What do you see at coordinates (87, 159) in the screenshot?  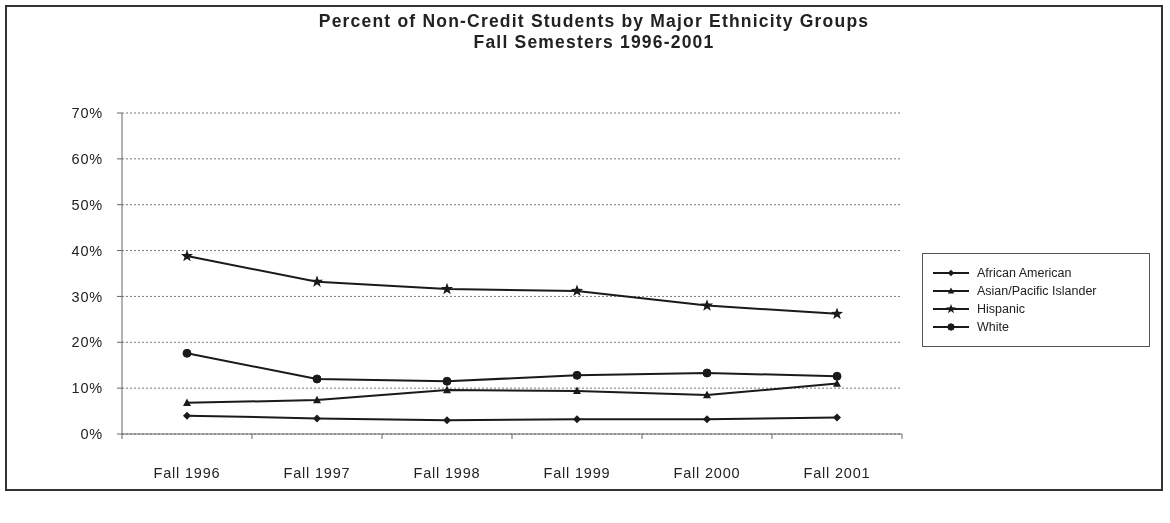 I see `y-tick-label: 60%` at bounding box center [87, 159].